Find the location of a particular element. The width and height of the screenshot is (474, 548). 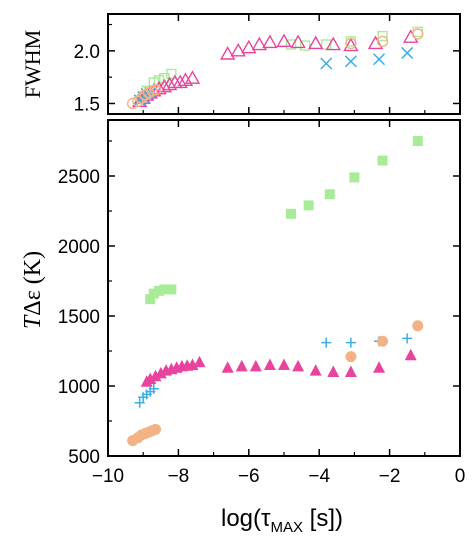

energy-y-axis-label-rest: Δε (K) is located at coordinates (33, 283).